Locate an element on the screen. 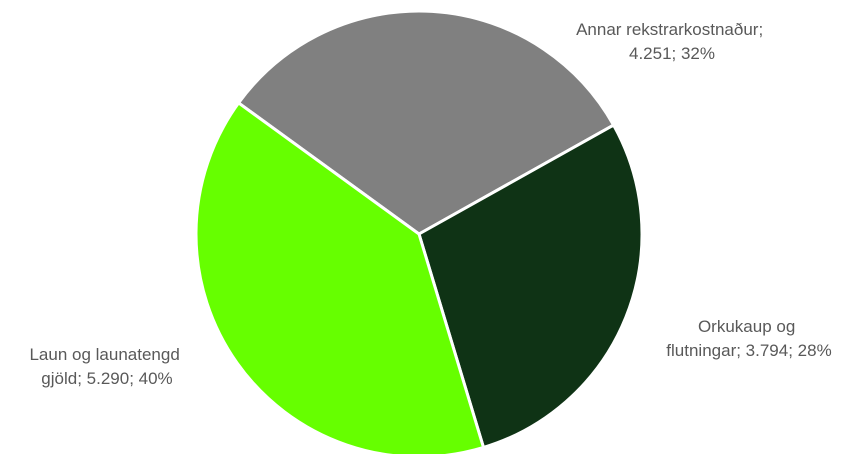  slice-label-orkukaup: Orkukaup og flutningar; 3.794; 28% is located at coordinates (748, 338).